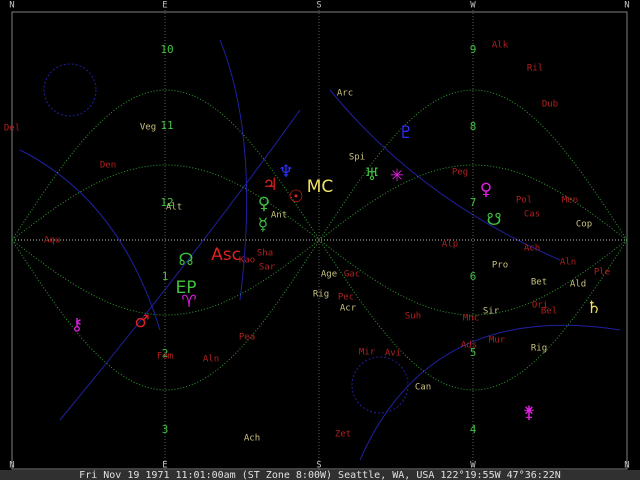  I want to click on planet-glyph: Asc, so click(226, 255).